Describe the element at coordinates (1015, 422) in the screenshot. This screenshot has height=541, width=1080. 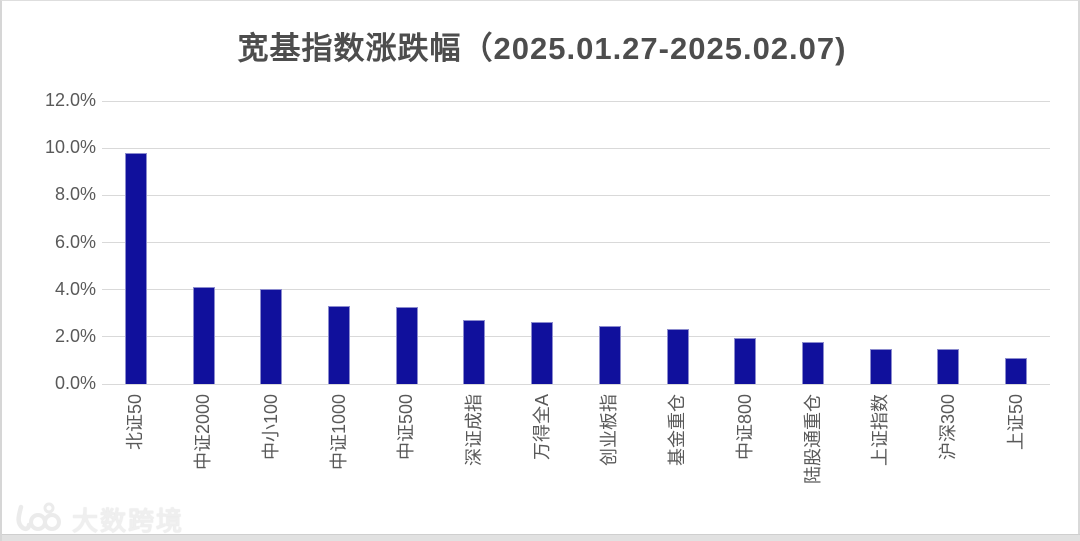
I see `x-axis-category-label: 上证50` at that location.